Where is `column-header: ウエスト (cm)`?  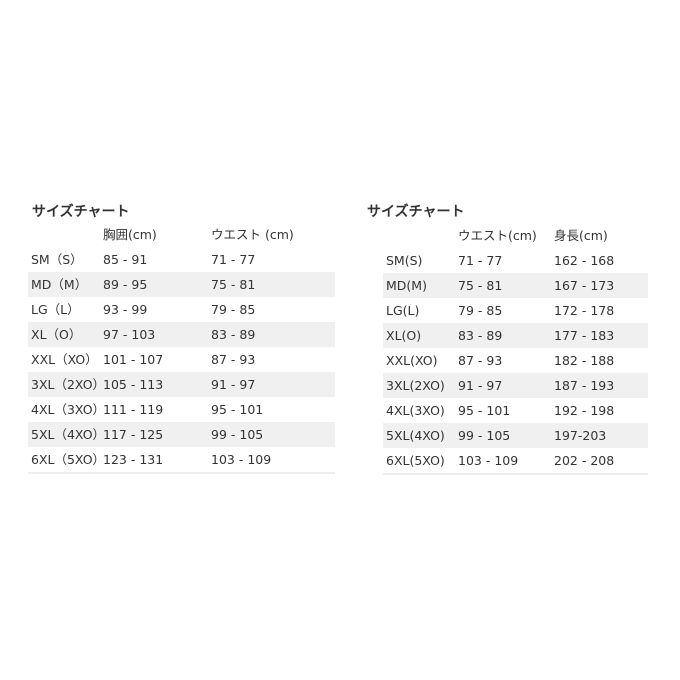 column-header: ウエスト (cm) is located at coordinates (252, 234).